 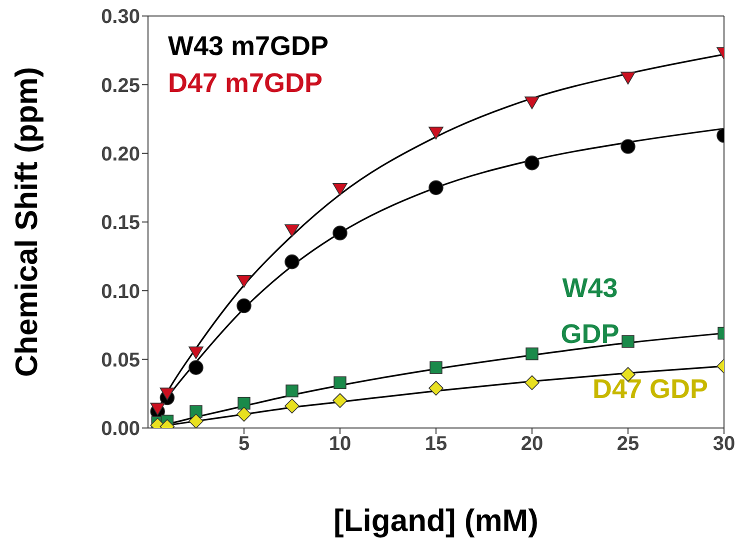 I want to click on x-tick-label: 30, so click(x=724, y=444).